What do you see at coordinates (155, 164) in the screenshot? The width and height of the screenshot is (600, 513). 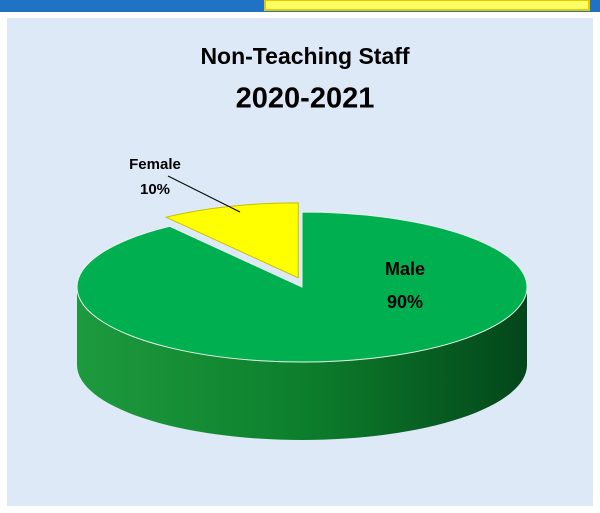 I see `slice-label: Female` at bounding box center [155, 164].